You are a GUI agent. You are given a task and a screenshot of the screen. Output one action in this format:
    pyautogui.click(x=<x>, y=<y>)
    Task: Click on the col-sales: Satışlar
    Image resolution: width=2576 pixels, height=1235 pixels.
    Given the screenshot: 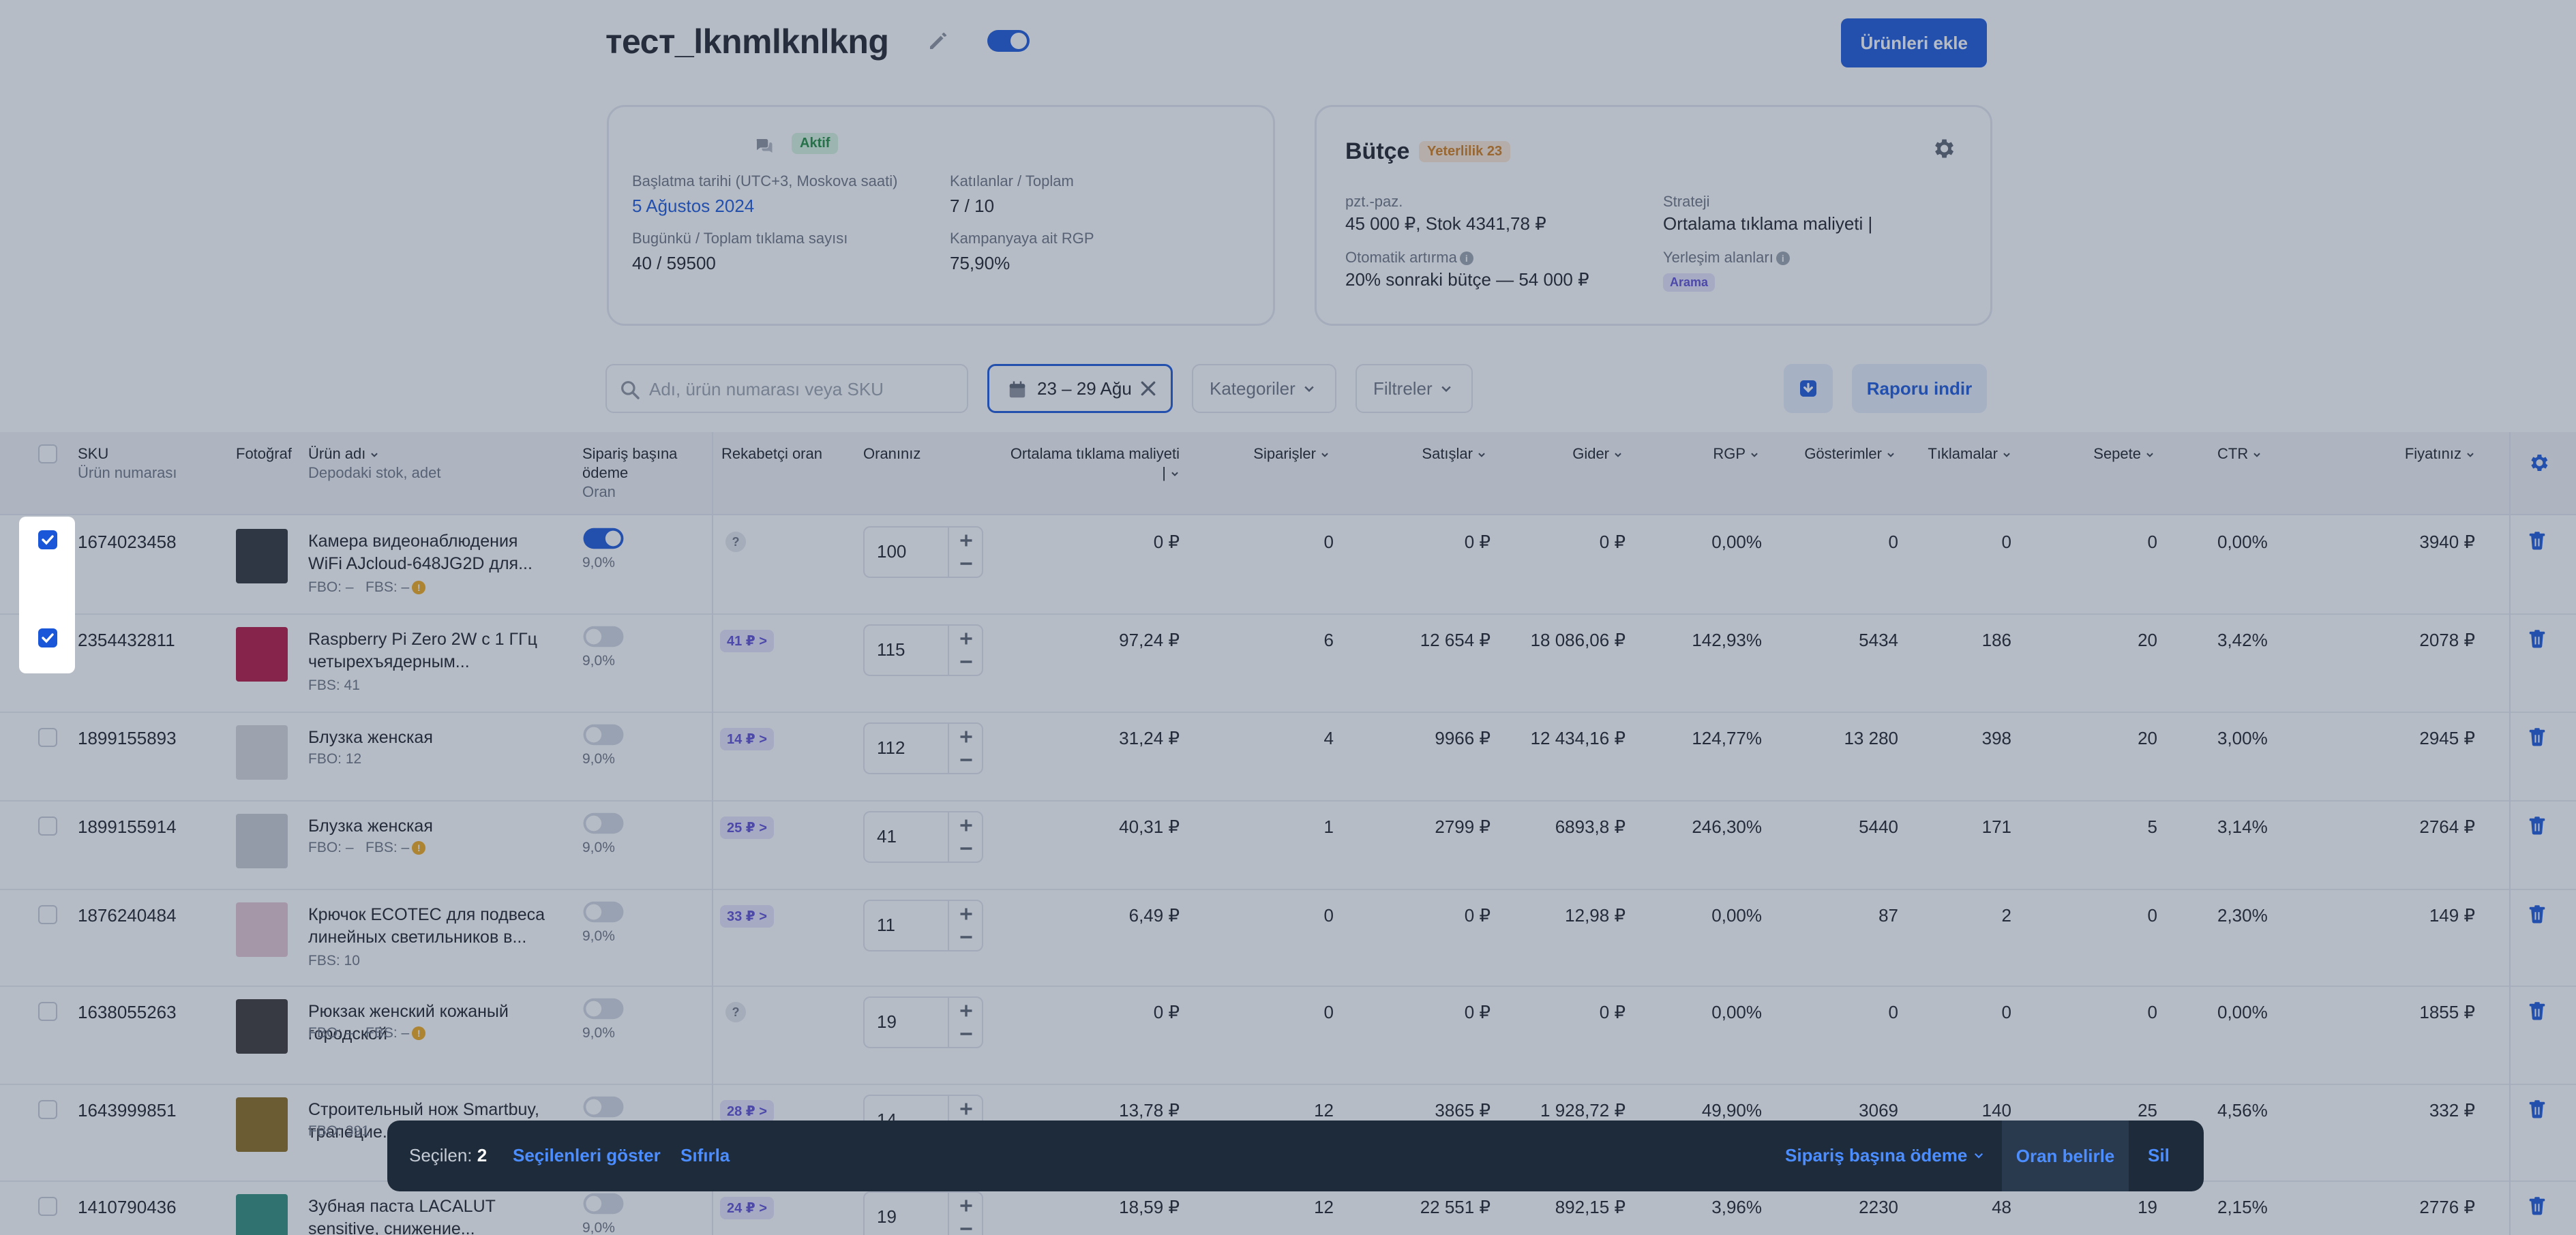 What is the action you would take?
    pyautogui.click(x=1428, y=454)
    